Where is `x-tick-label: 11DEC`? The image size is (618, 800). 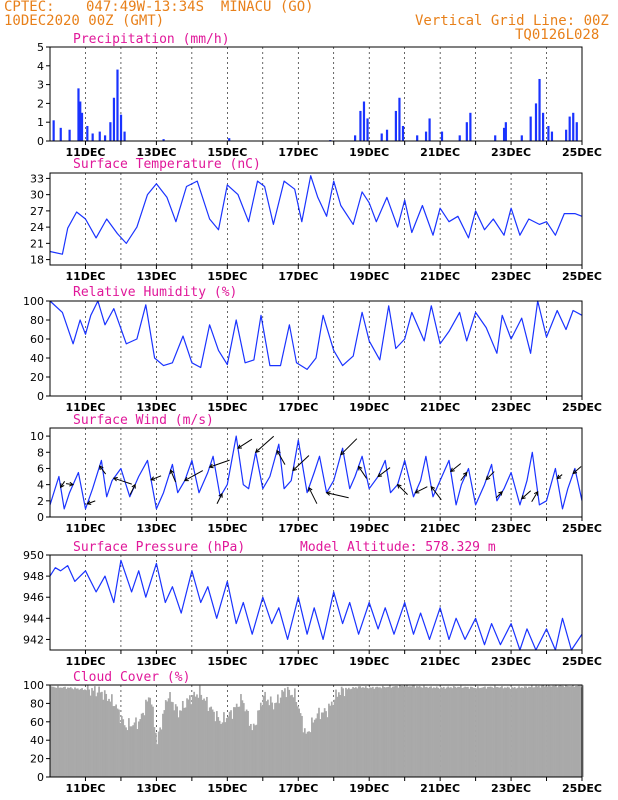
x-tick-label: 11DEC is located at coordinates (85, 407).